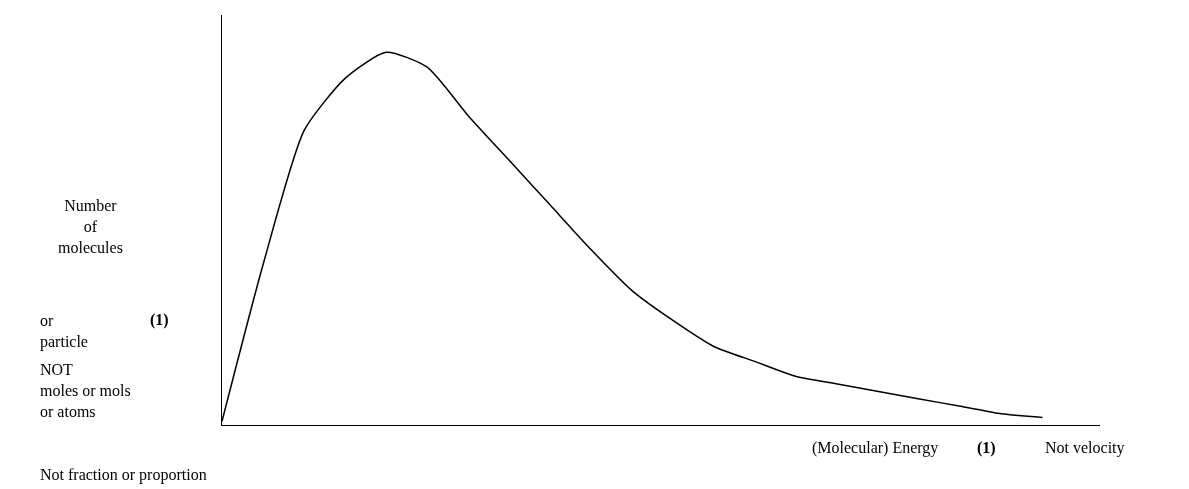 The height and width of the screenshot is (489, 1189). Describe the element at coordinates (875, 448) in the screenshot. I see `x-axis-title: (Molecular) Energy` at that location.